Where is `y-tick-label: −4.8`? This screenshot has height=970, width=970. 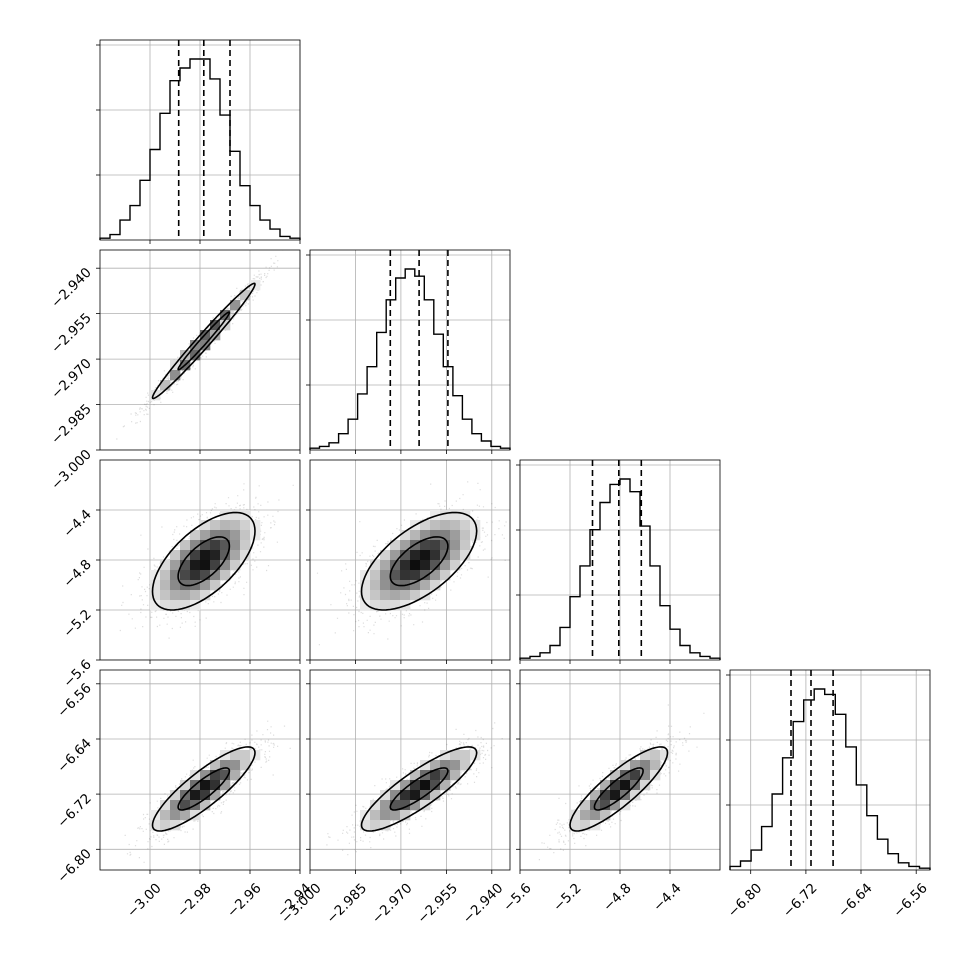
y-tick-label: −4.8 is located at coordinates (77, 574).